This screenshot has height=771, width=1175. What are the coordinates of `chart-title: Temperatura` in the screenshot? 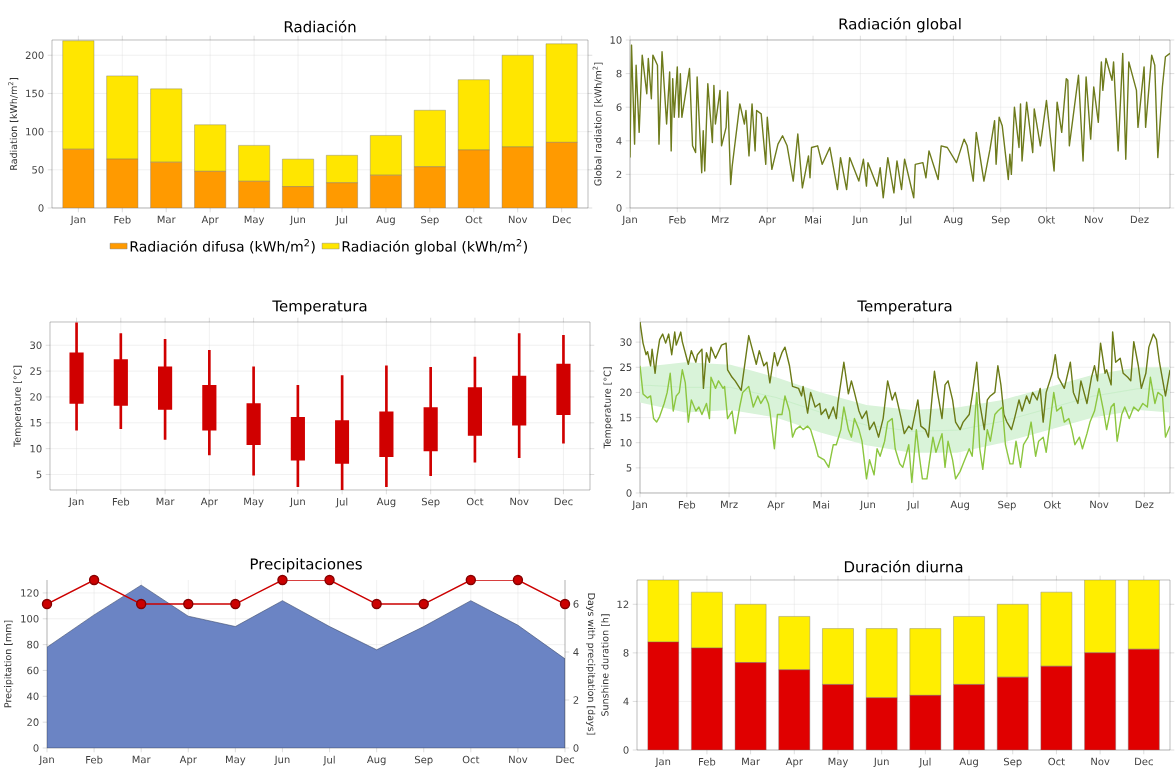 It's located at (319, 307).